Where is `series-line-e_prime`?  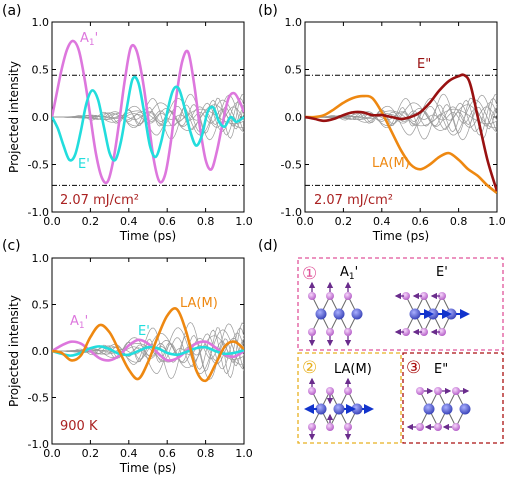
series-line-e_prime is located at coordinates (148, 118).